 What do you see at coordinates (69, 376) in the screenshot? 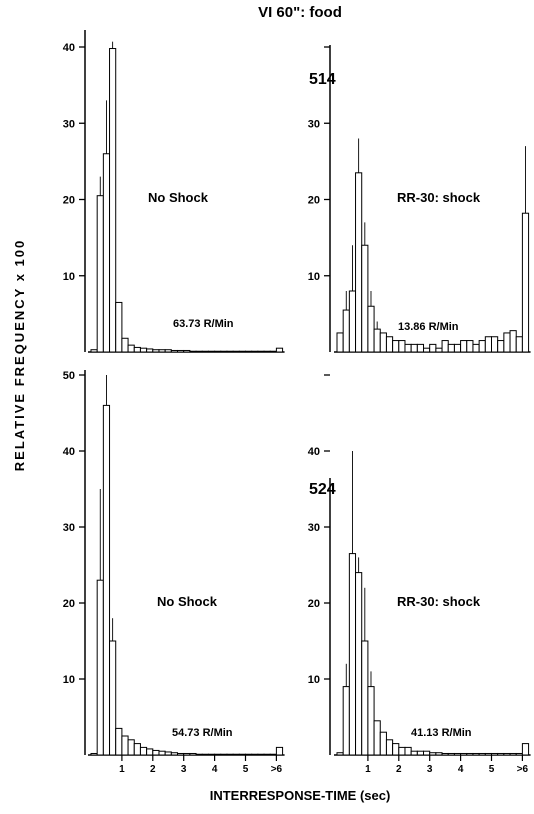
I see `y-tick-label: 50` at bounding box center [69, 376].